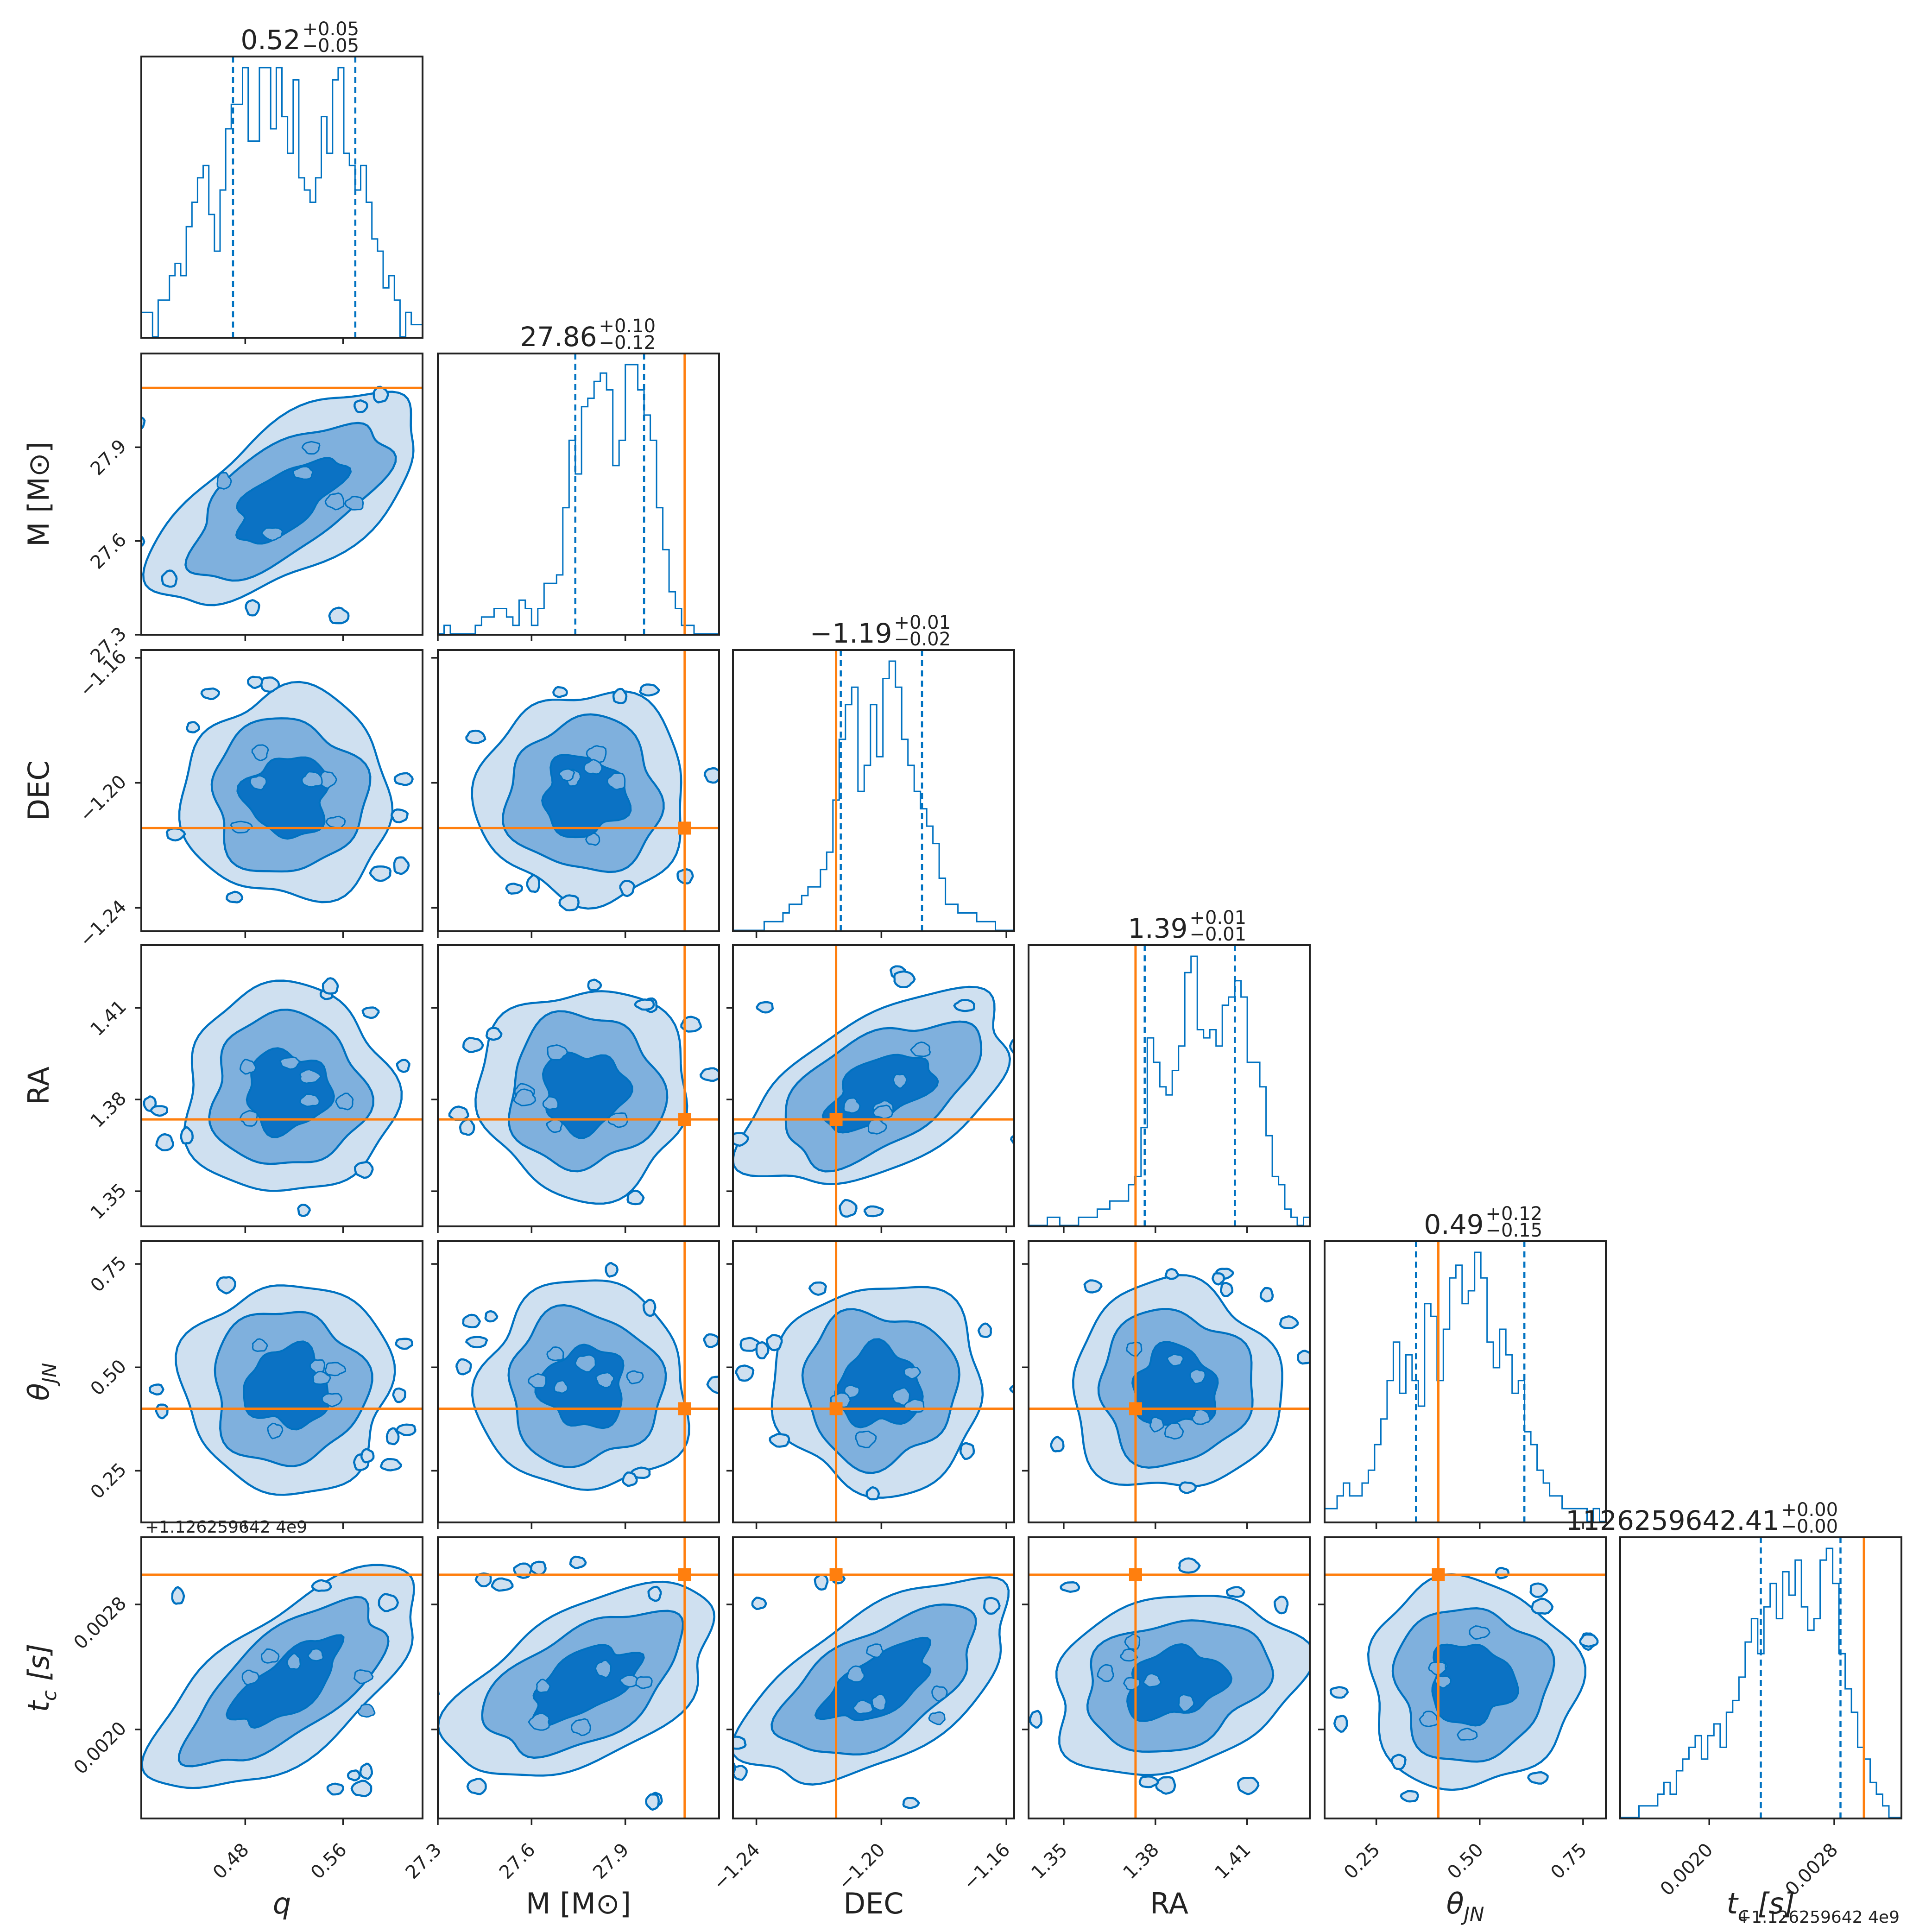  I want to click on xtick-label-RA-0: 1.35, so click(1049, 1861).